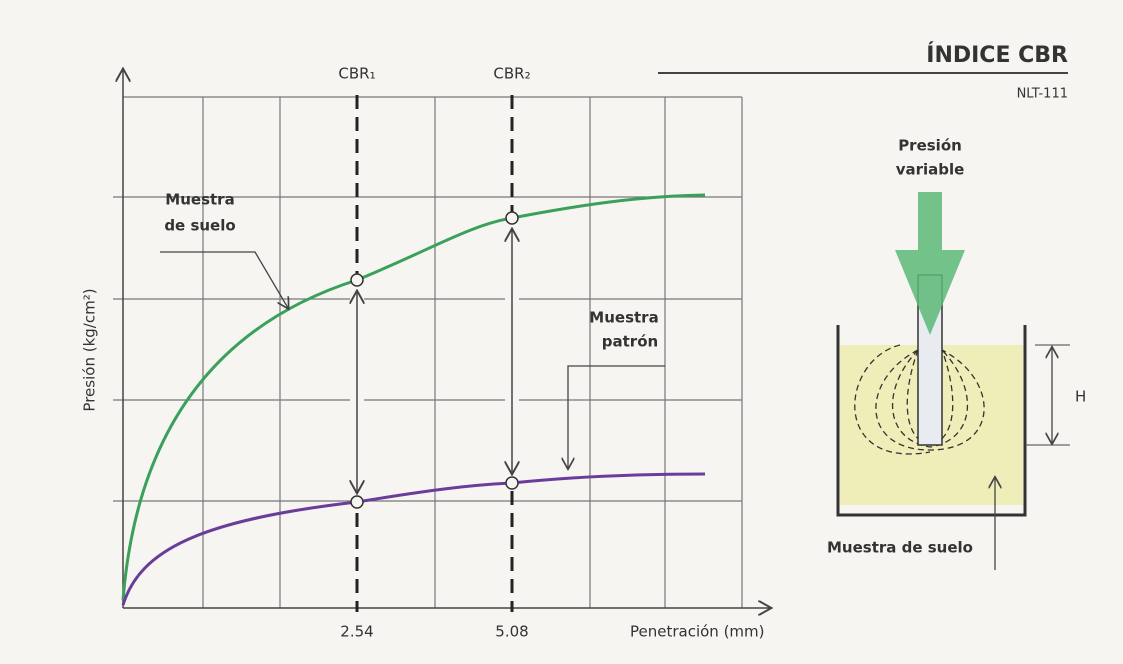 This screenshot has width=1123, height=664. Describe the element at coordinates (511, 632) in the screenshot. I see `x-mark: 5.08` at that location.